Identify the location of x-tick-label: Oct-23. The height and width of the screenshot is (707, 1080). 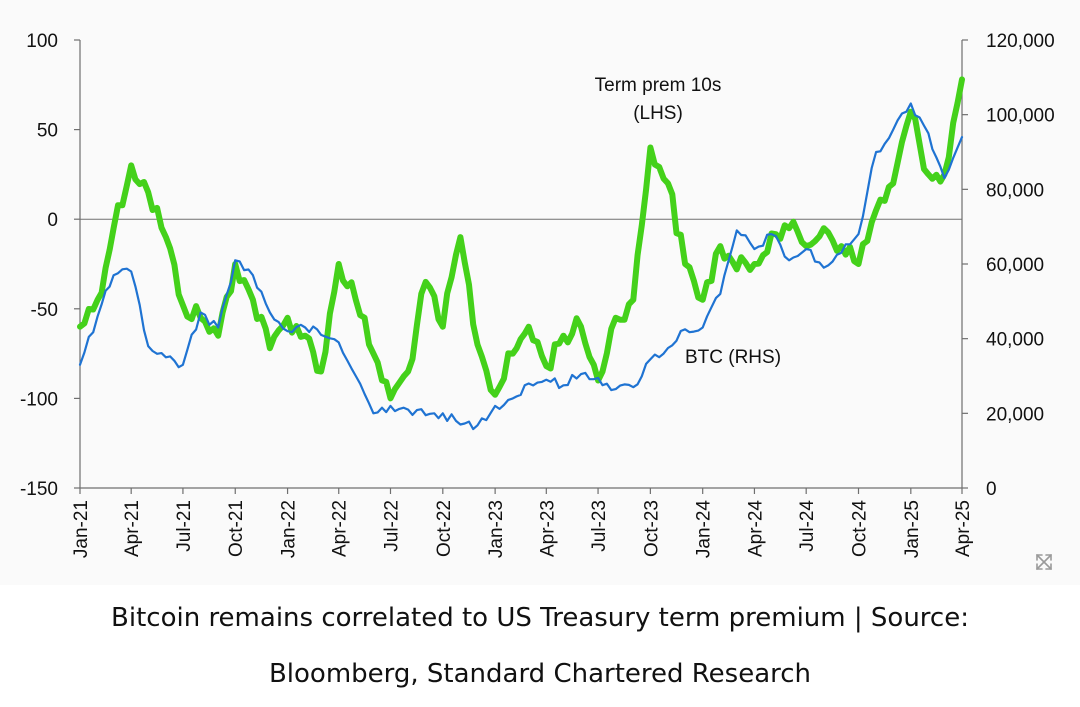
(651, 528).